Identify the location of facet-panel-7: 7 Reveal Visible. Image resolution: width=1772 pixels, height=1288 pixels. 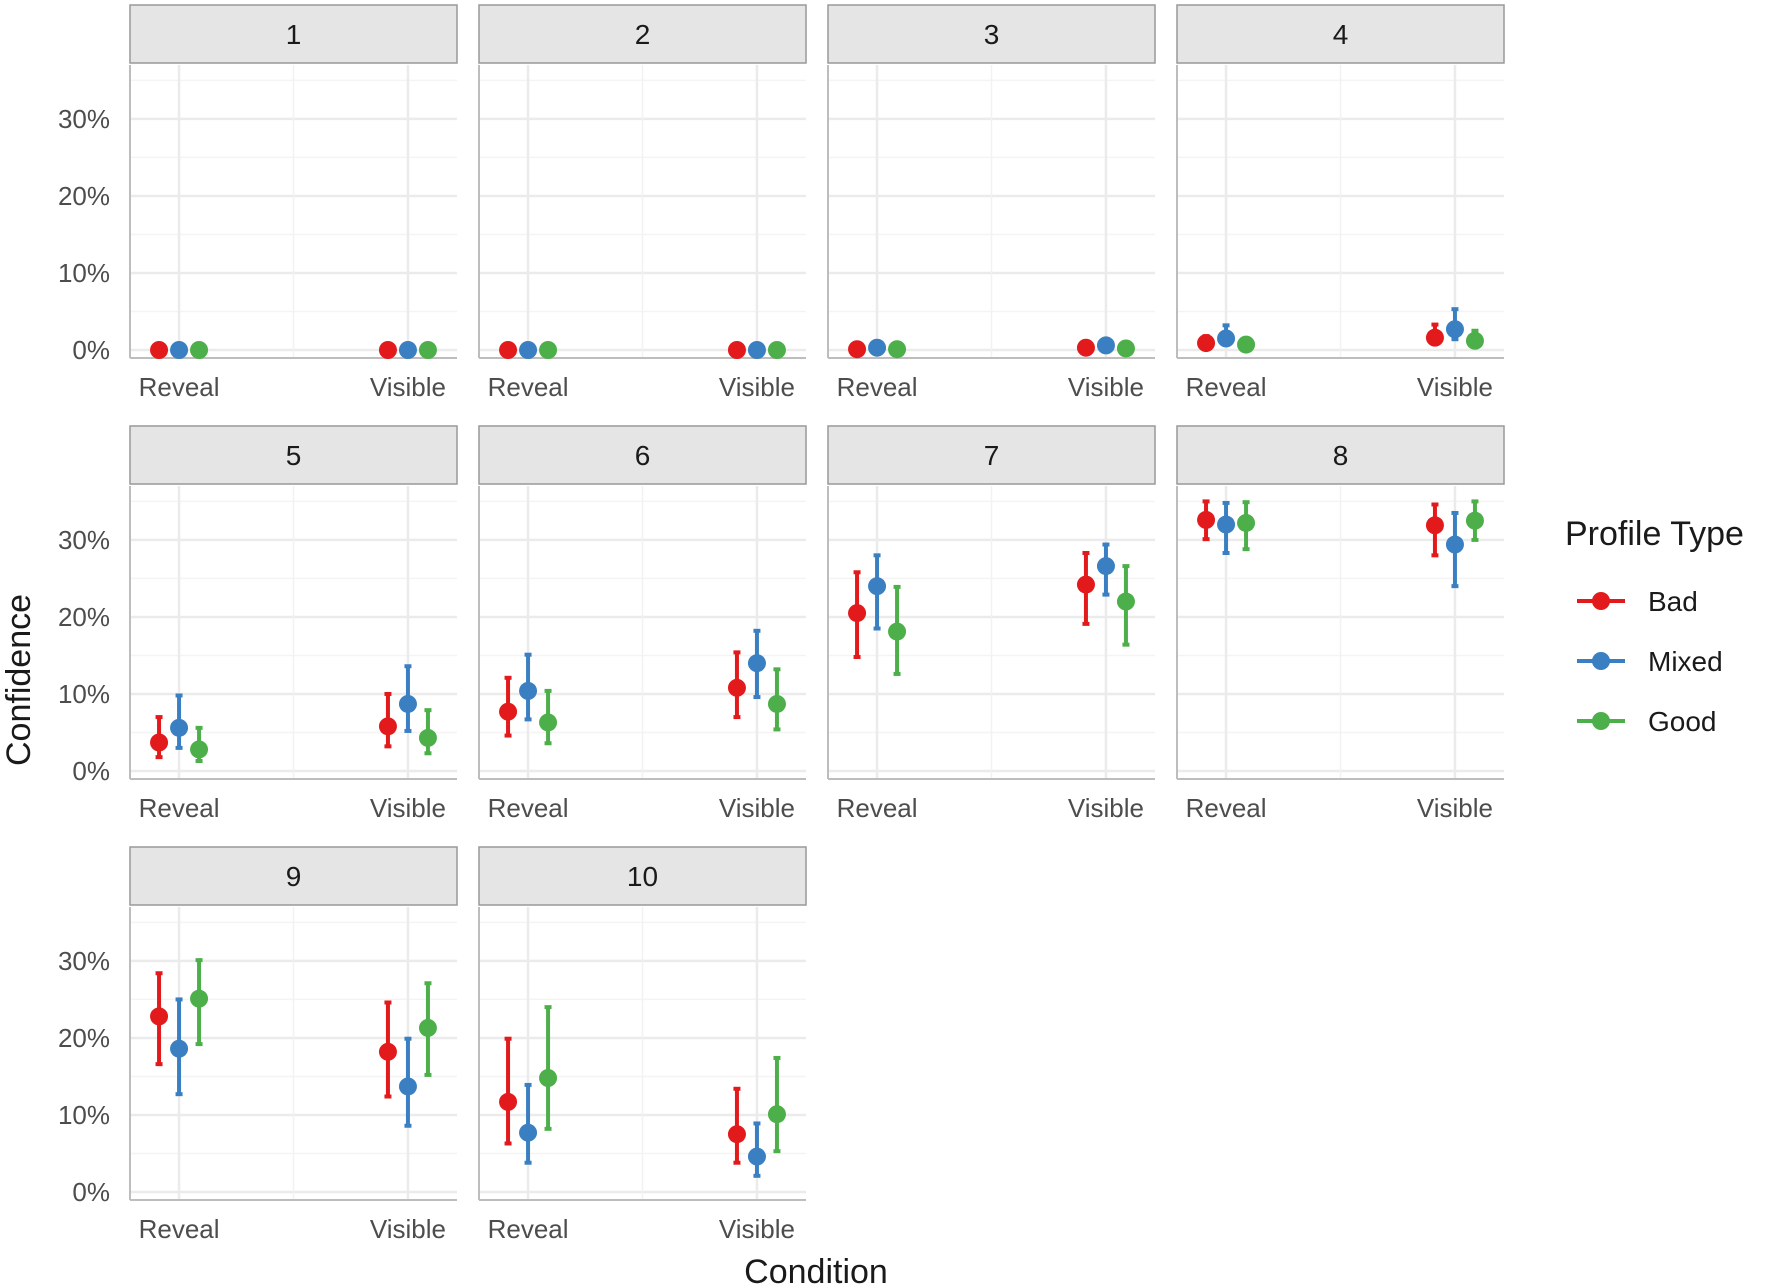
(991, 624).